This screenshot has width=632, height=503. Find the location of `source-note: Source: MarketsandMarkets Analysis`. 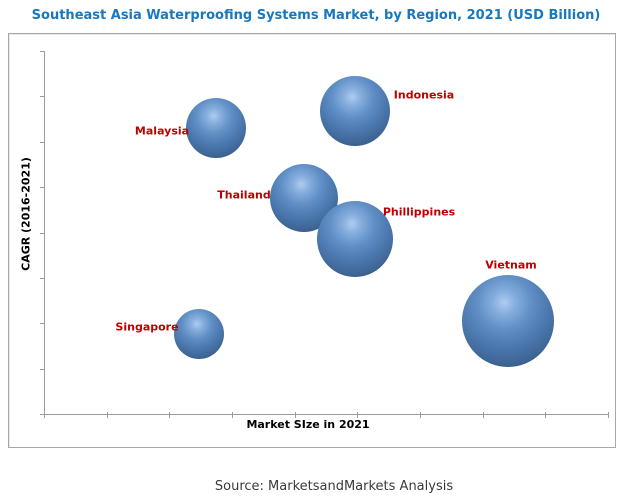

source-note: Source: MarketsandMarkets Analysis is located at coordinates (334, 486).